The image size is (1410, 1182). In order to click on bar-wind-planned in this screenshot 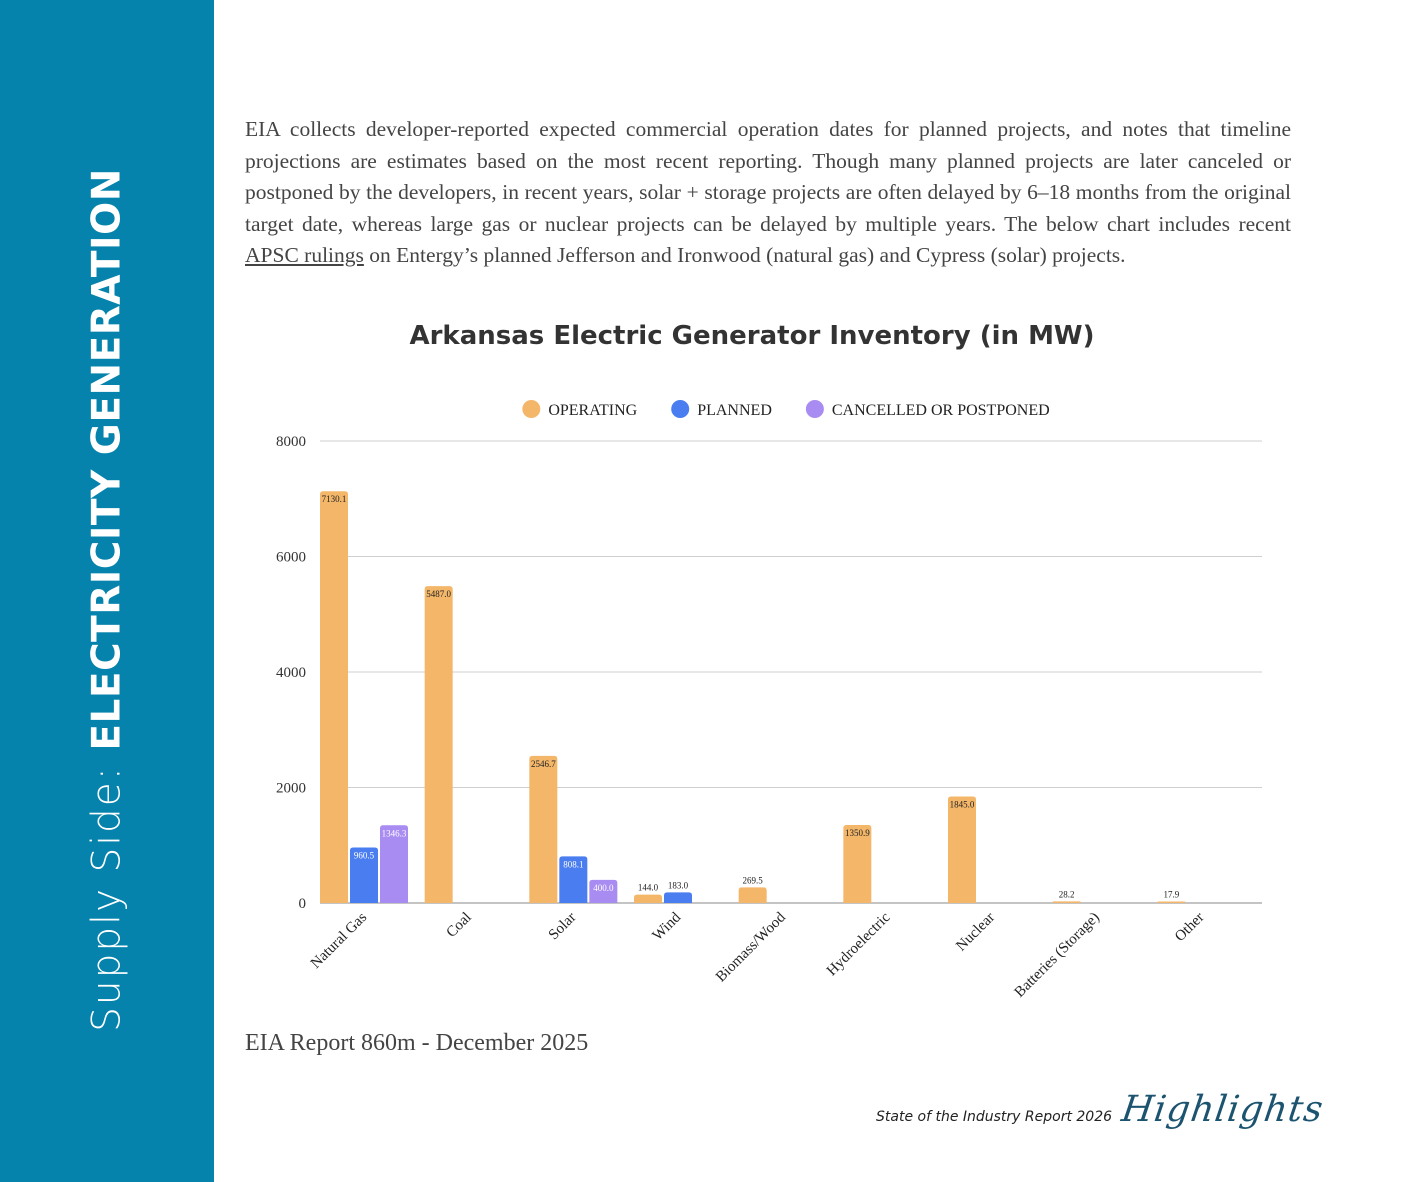, I will do `click(678, 897)`.